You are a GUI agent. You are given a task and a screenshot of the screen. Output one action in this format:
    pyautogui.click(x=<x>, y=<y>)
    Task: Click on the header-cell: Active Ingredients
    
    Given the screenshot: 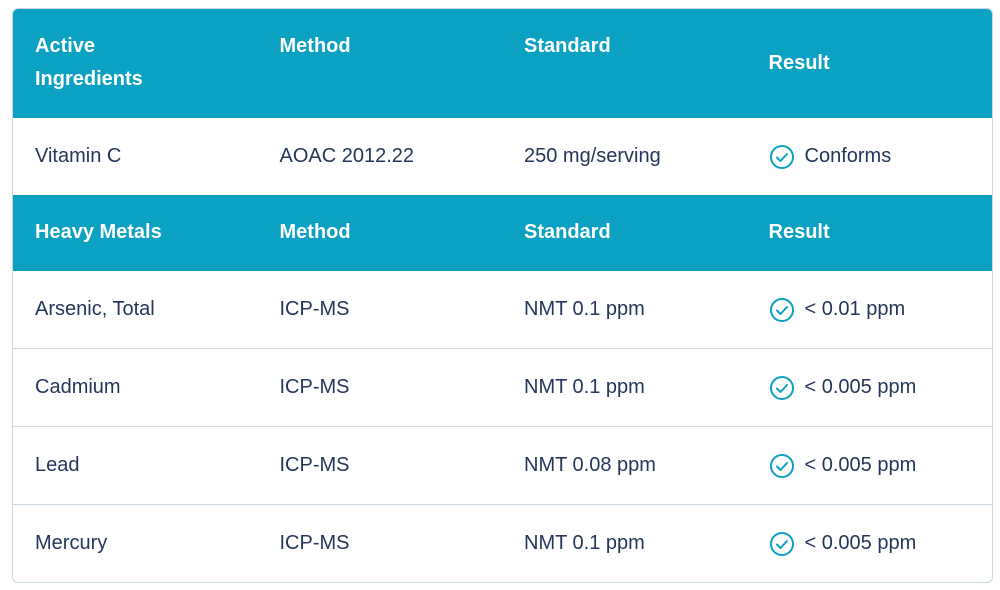 What is the action you would take?
    pyautogui.click(x=135, y=63)
    